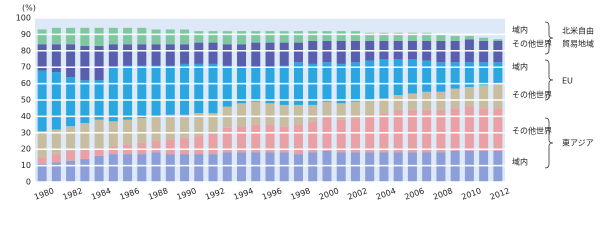 The image size is (600, 240). Describe the element at coordinates (215, 193) in the screenshot. I see `x-tick-label: 1992` at that location.